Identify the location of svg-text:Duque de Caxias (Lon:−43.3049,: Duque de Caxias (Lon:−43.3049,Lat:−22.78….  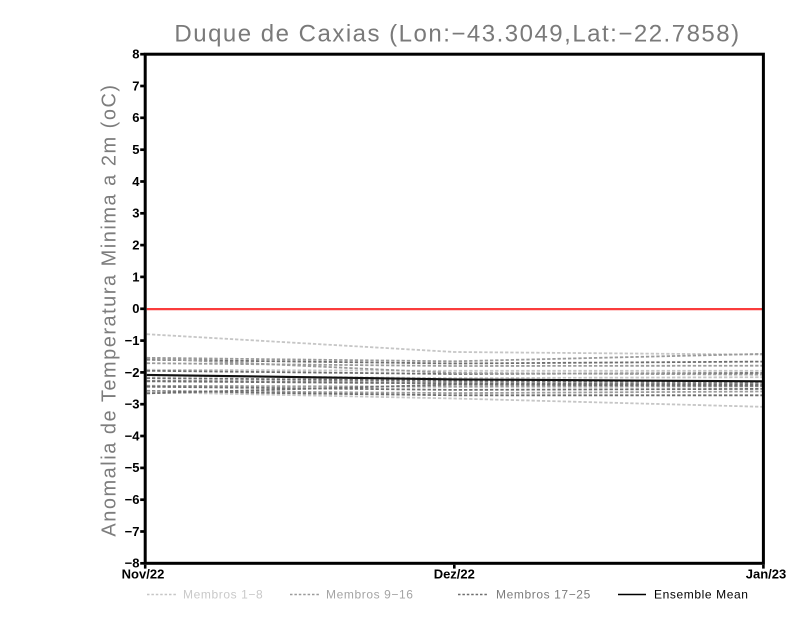
(457, 34).